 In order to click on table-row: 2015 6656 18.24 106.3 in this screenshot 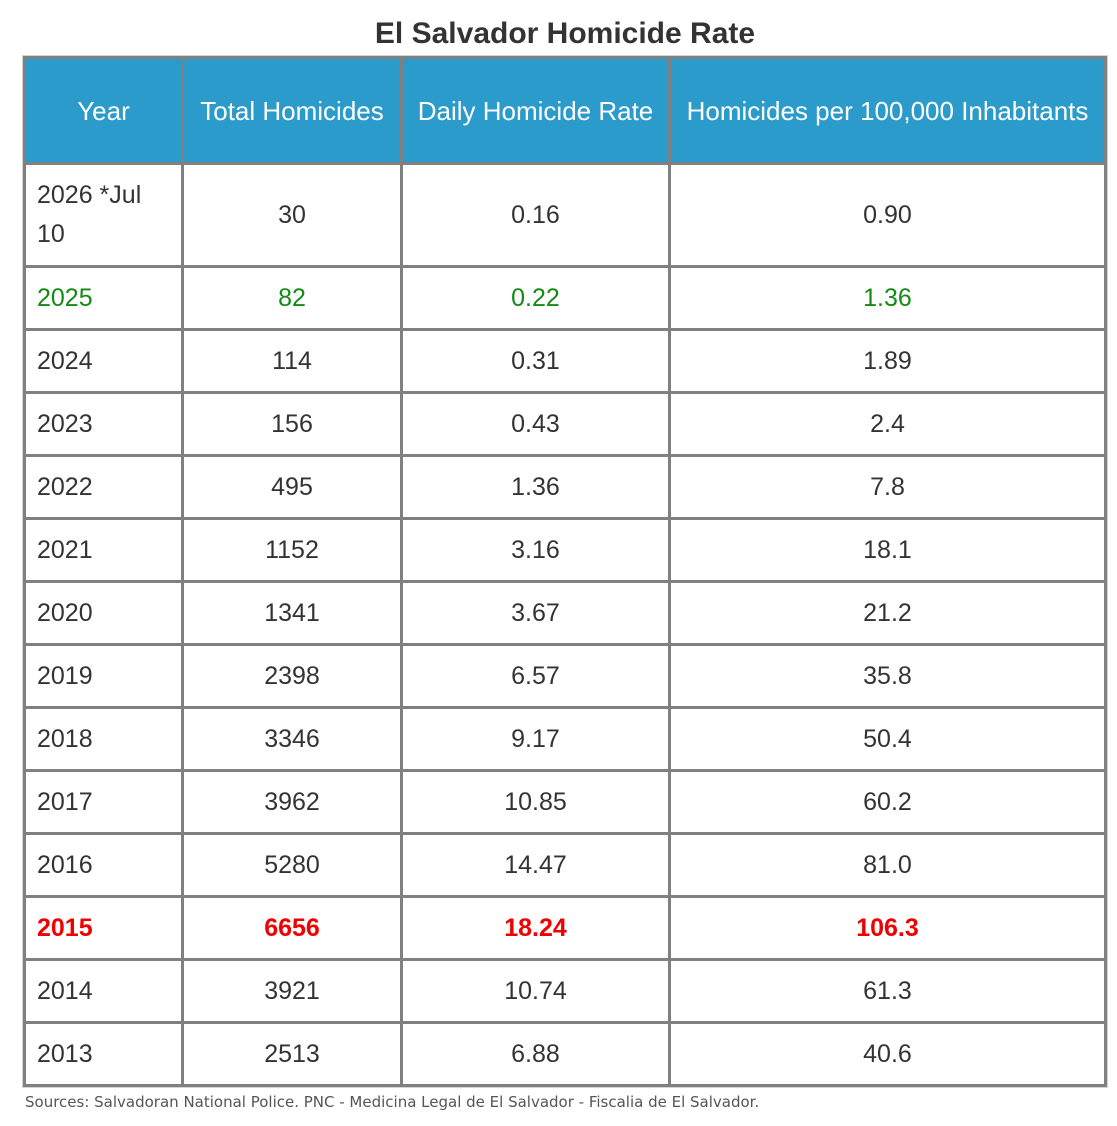, I will do `click(565, 928)`.